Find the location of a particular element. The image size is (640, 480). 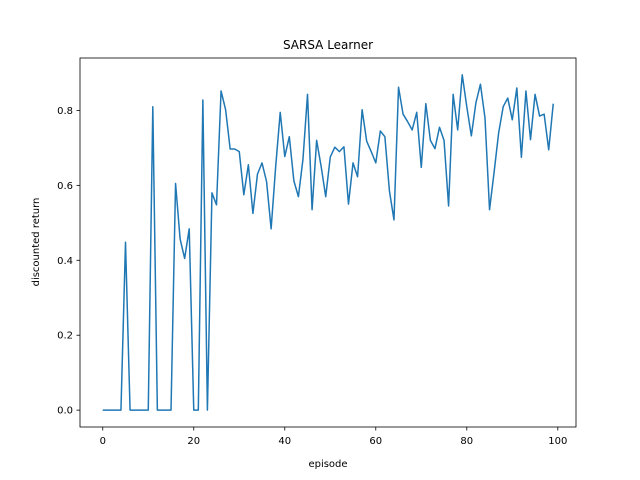

x-tick-label: 80 is located at coordinates (466, 441).